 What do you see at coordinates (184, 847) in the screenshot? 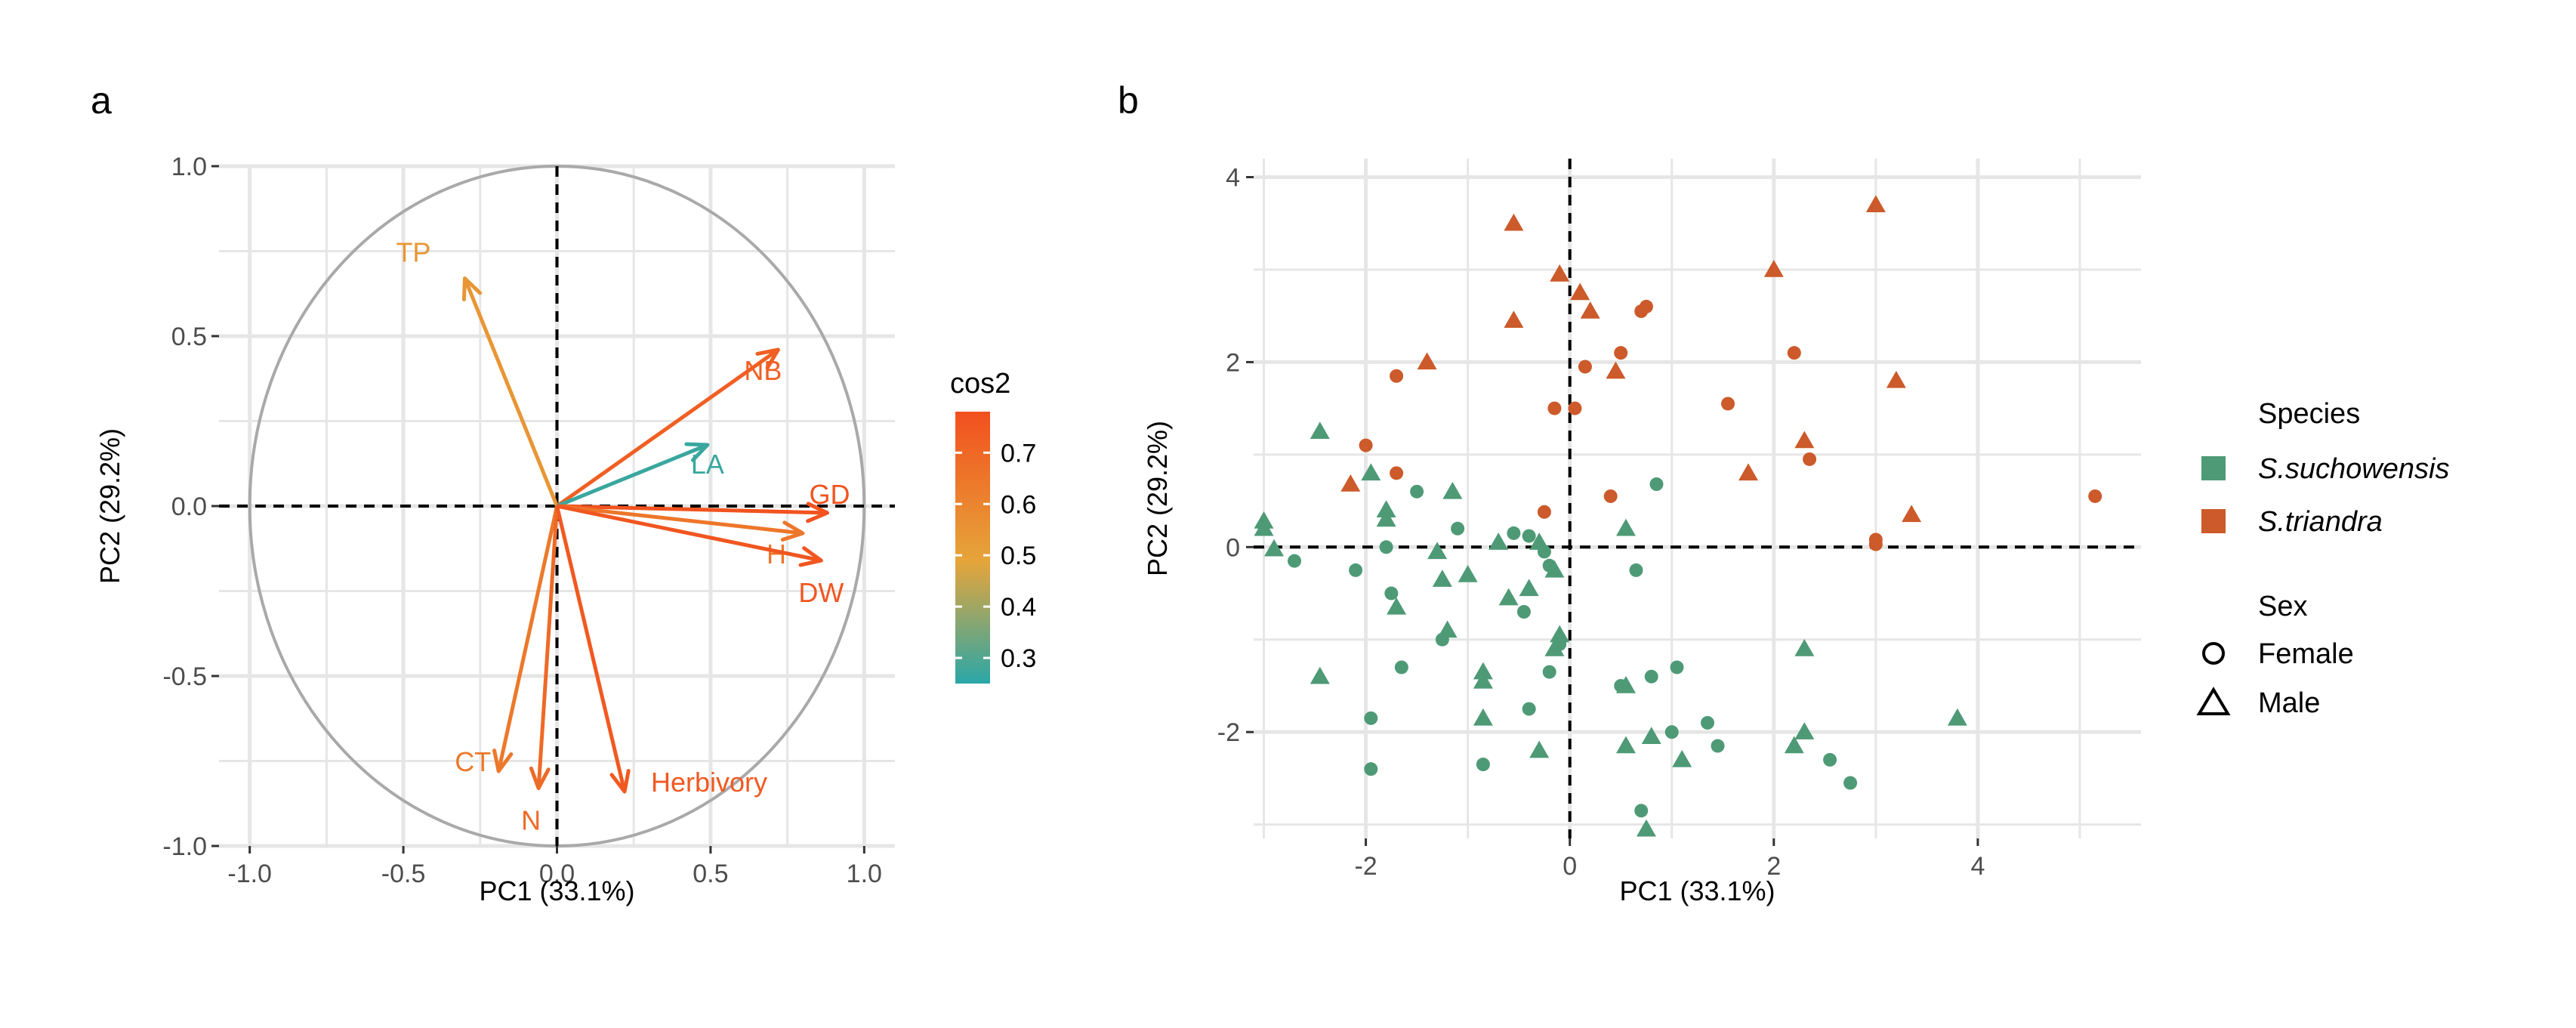
I see `y-tick-label: -1.0` at bounding box center [184, 847].